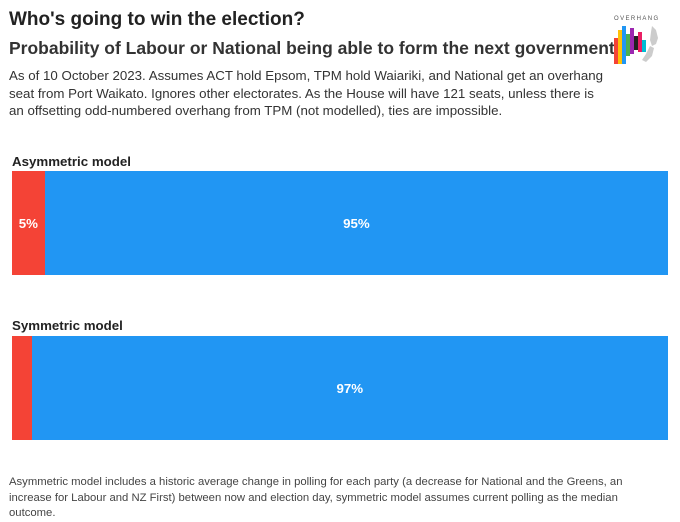 This screenshot has height=522, width=680. What do you see at coordinates (67, 325) in the screenshot?
I see `symmetric-model-label: Symmetric model` at bounding box center [67, 325].